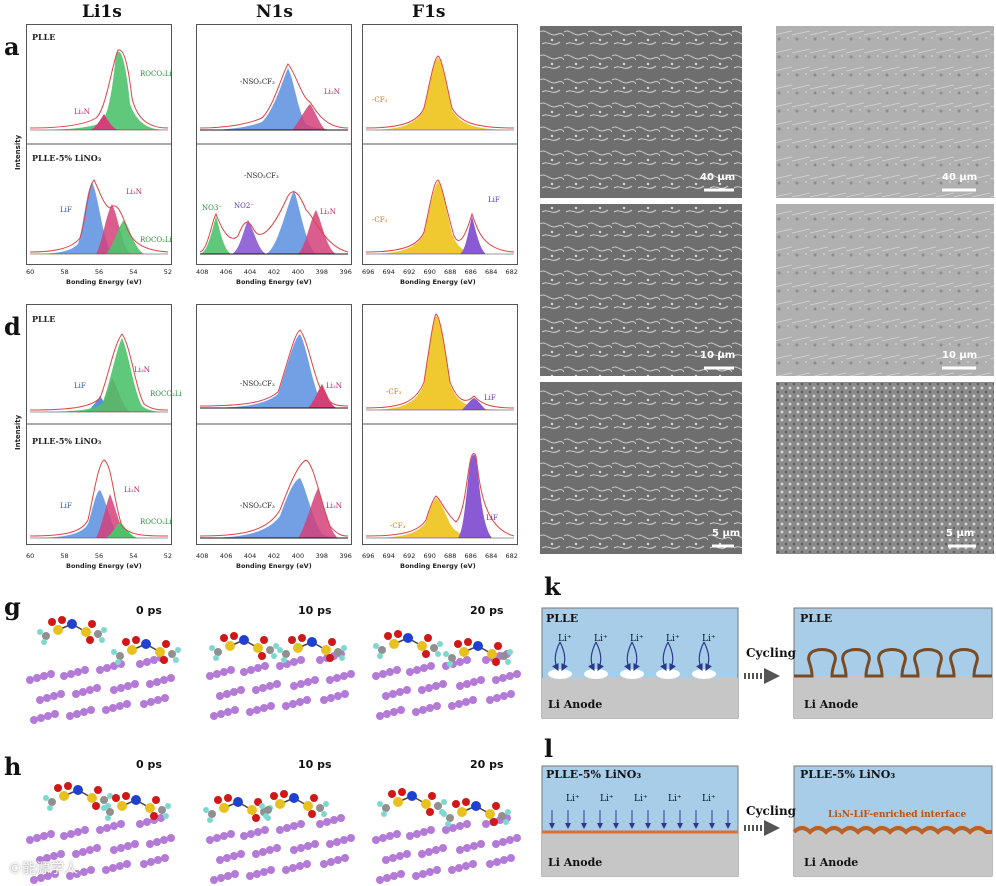 The height and width of the screenshot is (886, 996). I want to click on l-left-title: PLLE-5% LiNO₃, so click(594, 774).